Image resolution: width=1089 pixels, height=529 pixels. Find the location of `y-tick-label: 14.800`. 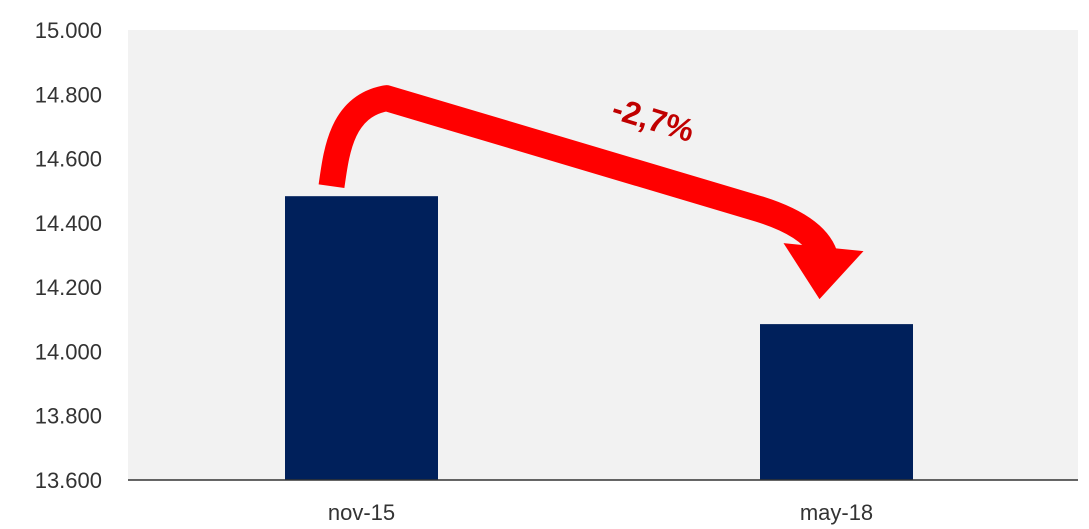

y-tick-label: 14.800 is located at coordinates (68, 94).